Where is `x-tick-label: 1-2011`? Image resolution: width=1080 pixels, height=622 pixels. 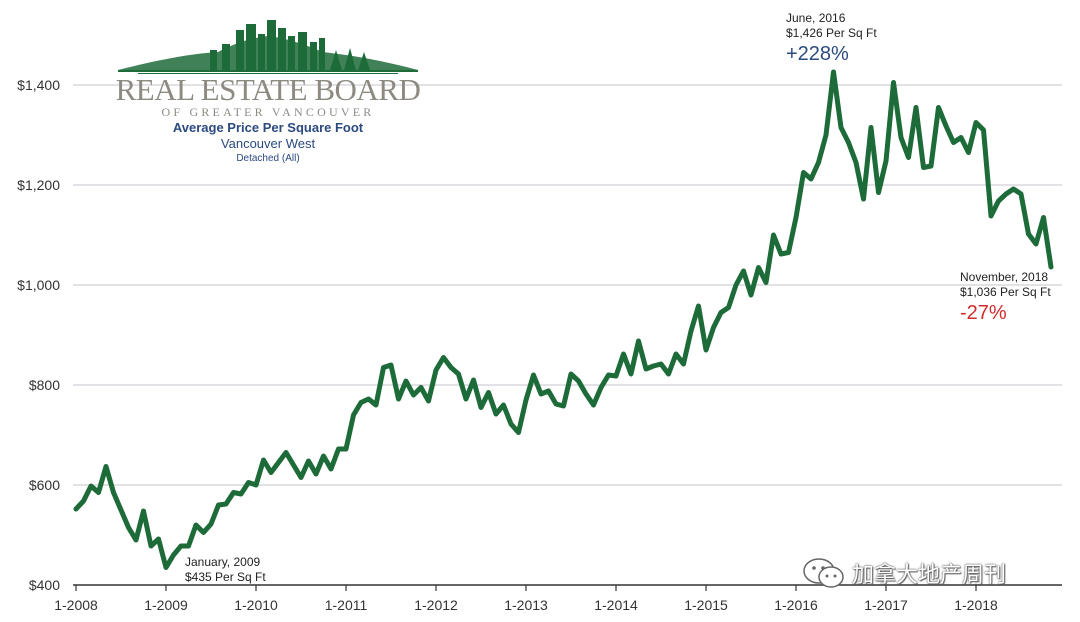 x-tick-label: 1-2011 is located at coordinates (346, 605).